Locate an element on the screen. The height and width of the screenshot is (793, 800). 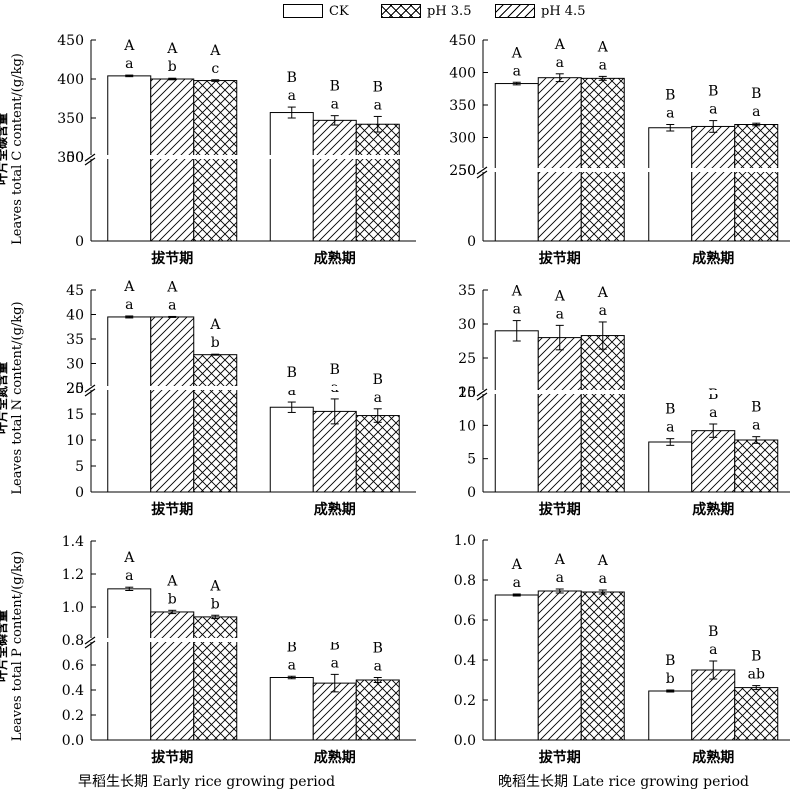
y-tick-label: 20 is located at coordinates (467, 393).